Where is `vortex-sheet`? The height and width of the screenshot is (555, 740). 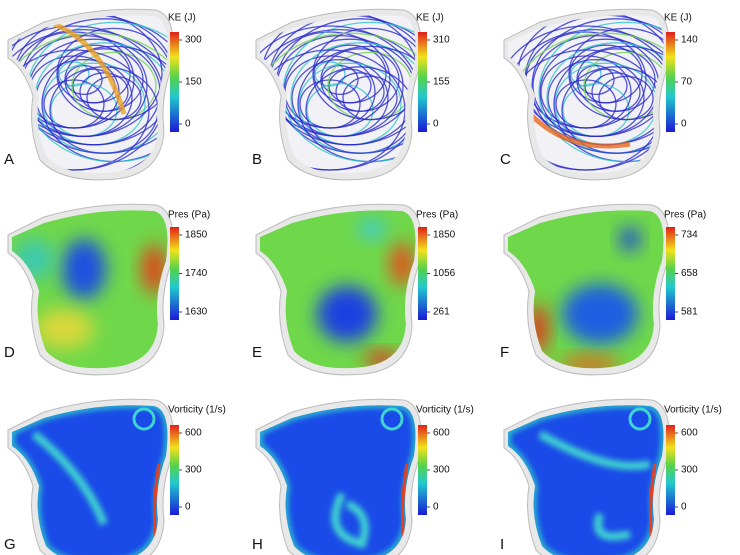 vortex-sheet is located at coordinates (350, 520).